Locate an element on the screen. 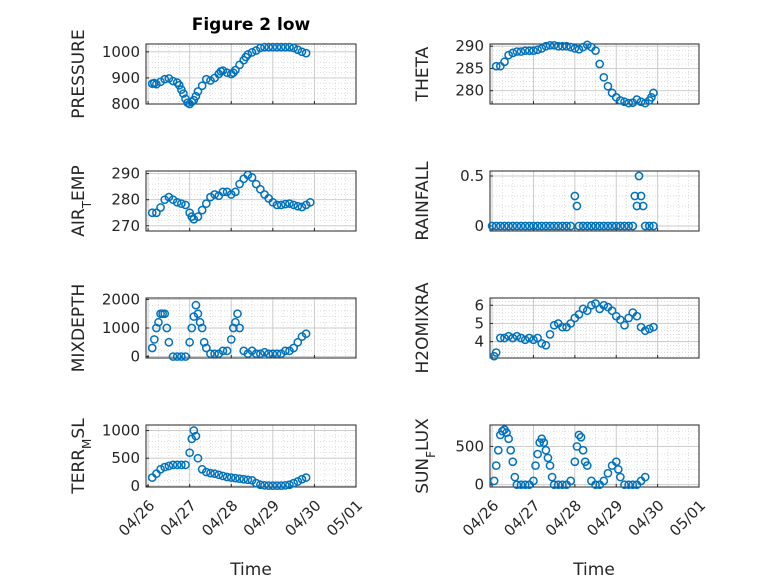 The image size is (778, 583). y-tick-label: 6 is located at coordinates (479, 305).